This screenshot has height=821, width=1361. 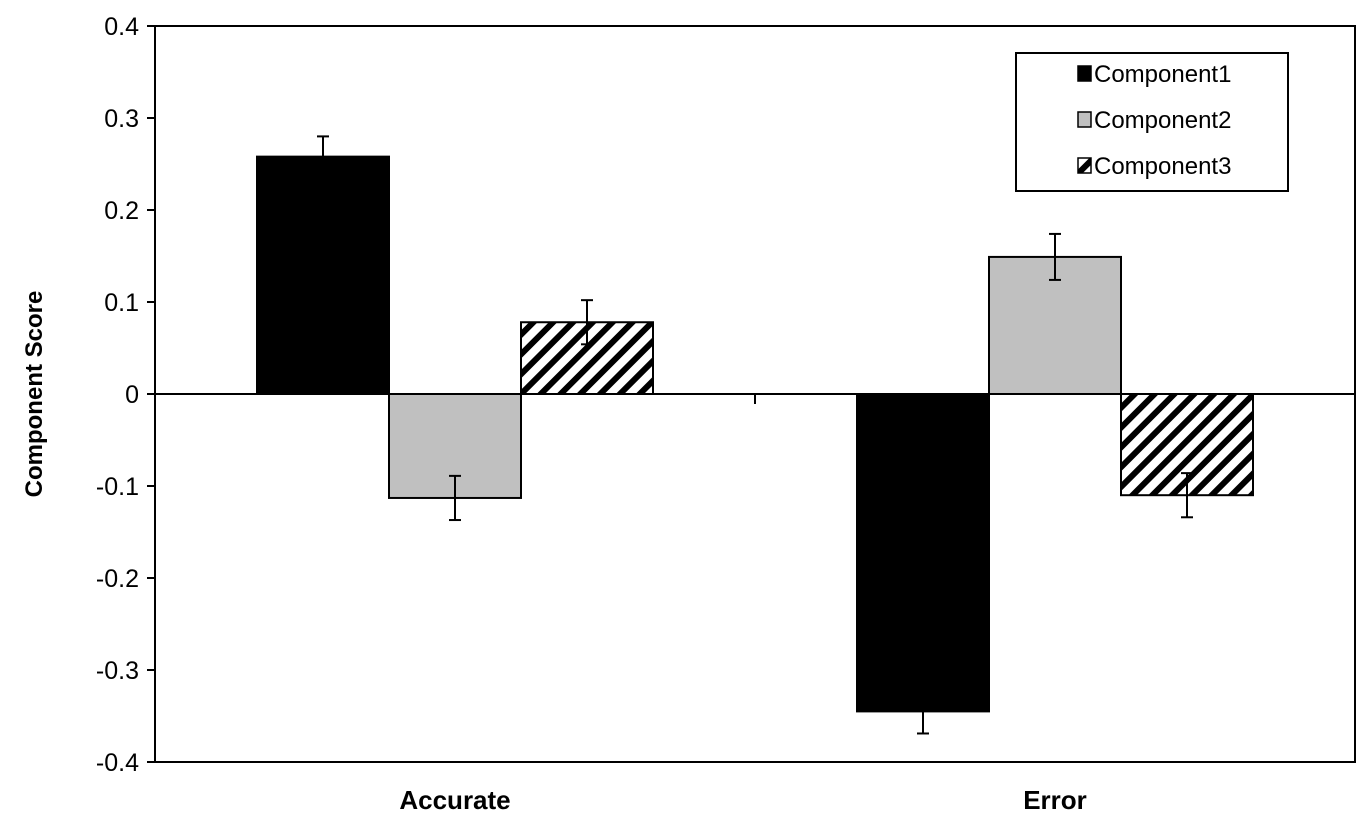 I want to click on y-tick-label: -0.1, so click(x=117, y=487).